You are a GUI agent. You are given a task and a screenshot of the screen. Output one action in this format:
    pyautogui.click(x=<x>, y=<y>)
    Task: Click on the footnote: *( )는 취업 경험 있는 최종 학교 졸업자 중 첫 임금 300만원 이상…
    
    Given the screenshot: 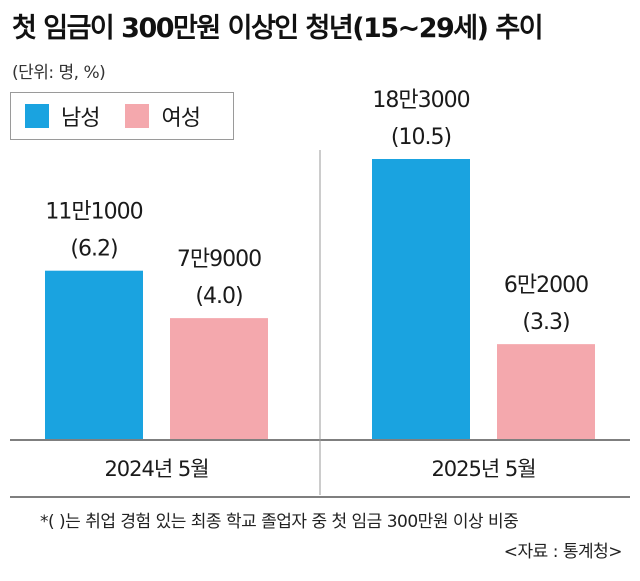 What is the action you would take?
    pyautogui.click(x=279, y=522)
    